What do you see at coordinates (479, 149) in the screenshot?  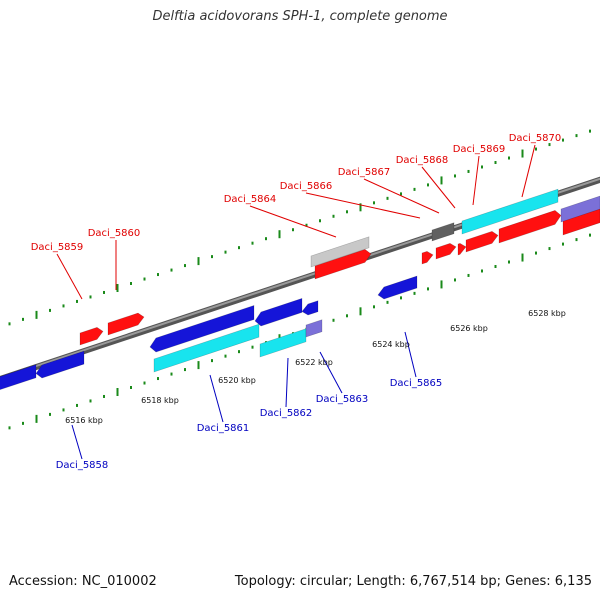 I see `gene-label-forward: Daci_5869` at bounding box center [479, 149].